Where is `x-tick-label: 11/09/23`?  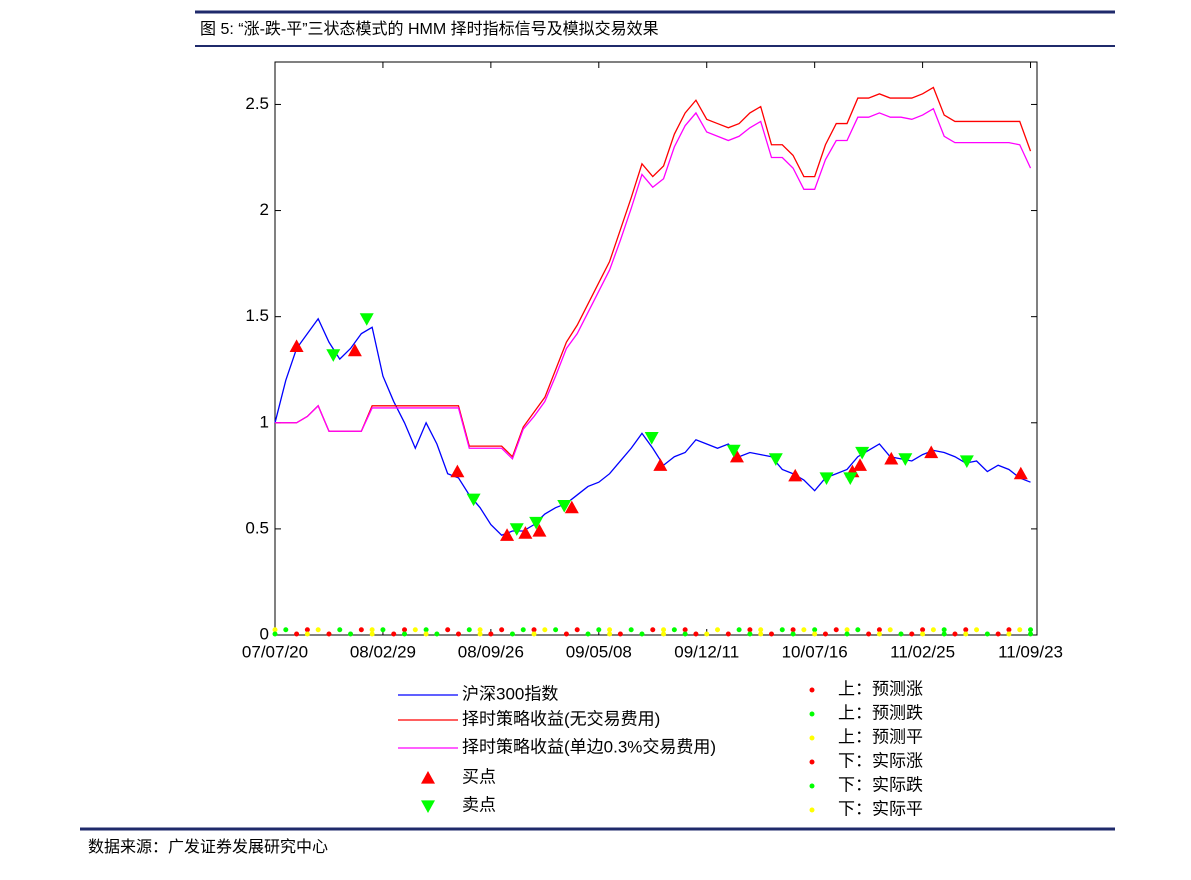 x-tick-label: 11/09/23 is located at coordinates (1030, 651).